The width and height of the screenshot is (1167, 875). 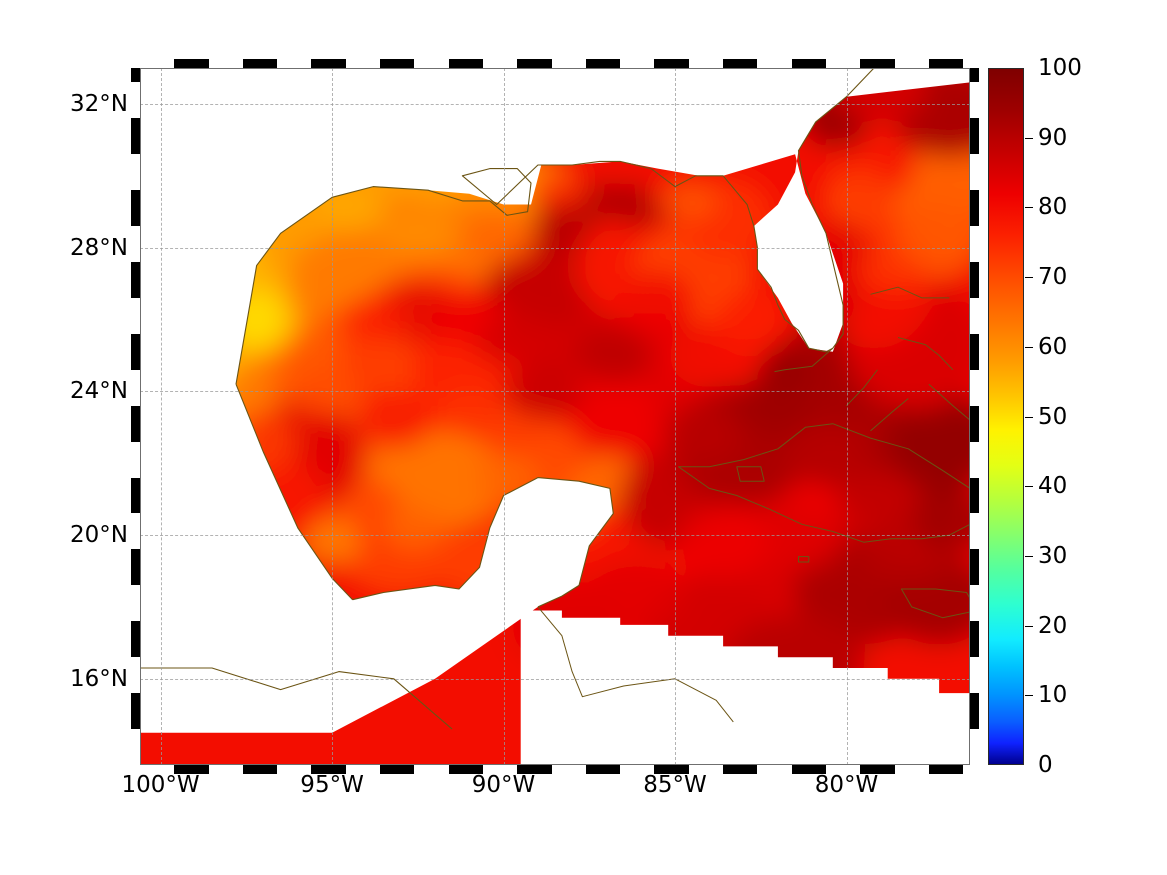 What do you see at coordinates (99, 535) in the screenshot?
I see `y-tick-label: 20°N` at bounding box center [99, 535].